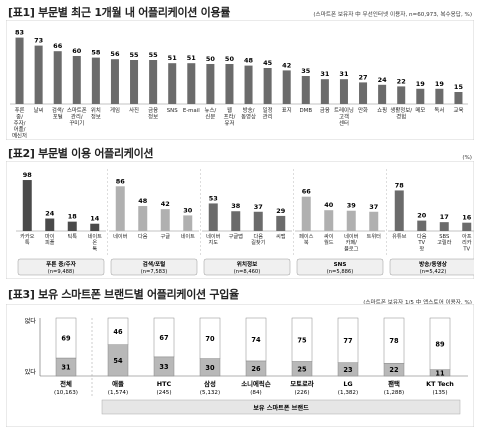 This screenshot has height=429, width=480. What do you see at coordinates (118, 393) in the screenshot?
I see `n-label: (1,574)` at bounding box center [118, 393].